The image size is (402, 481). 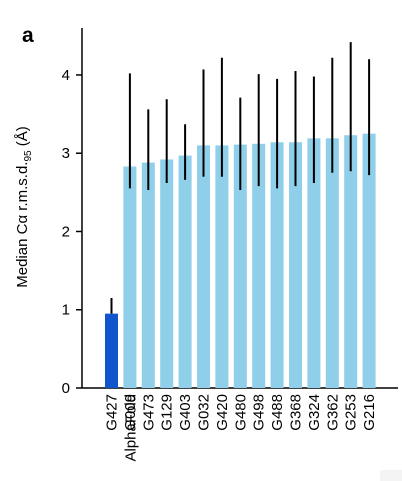 I want to click on x-tick-label: G009, so click(x=130, y=412).